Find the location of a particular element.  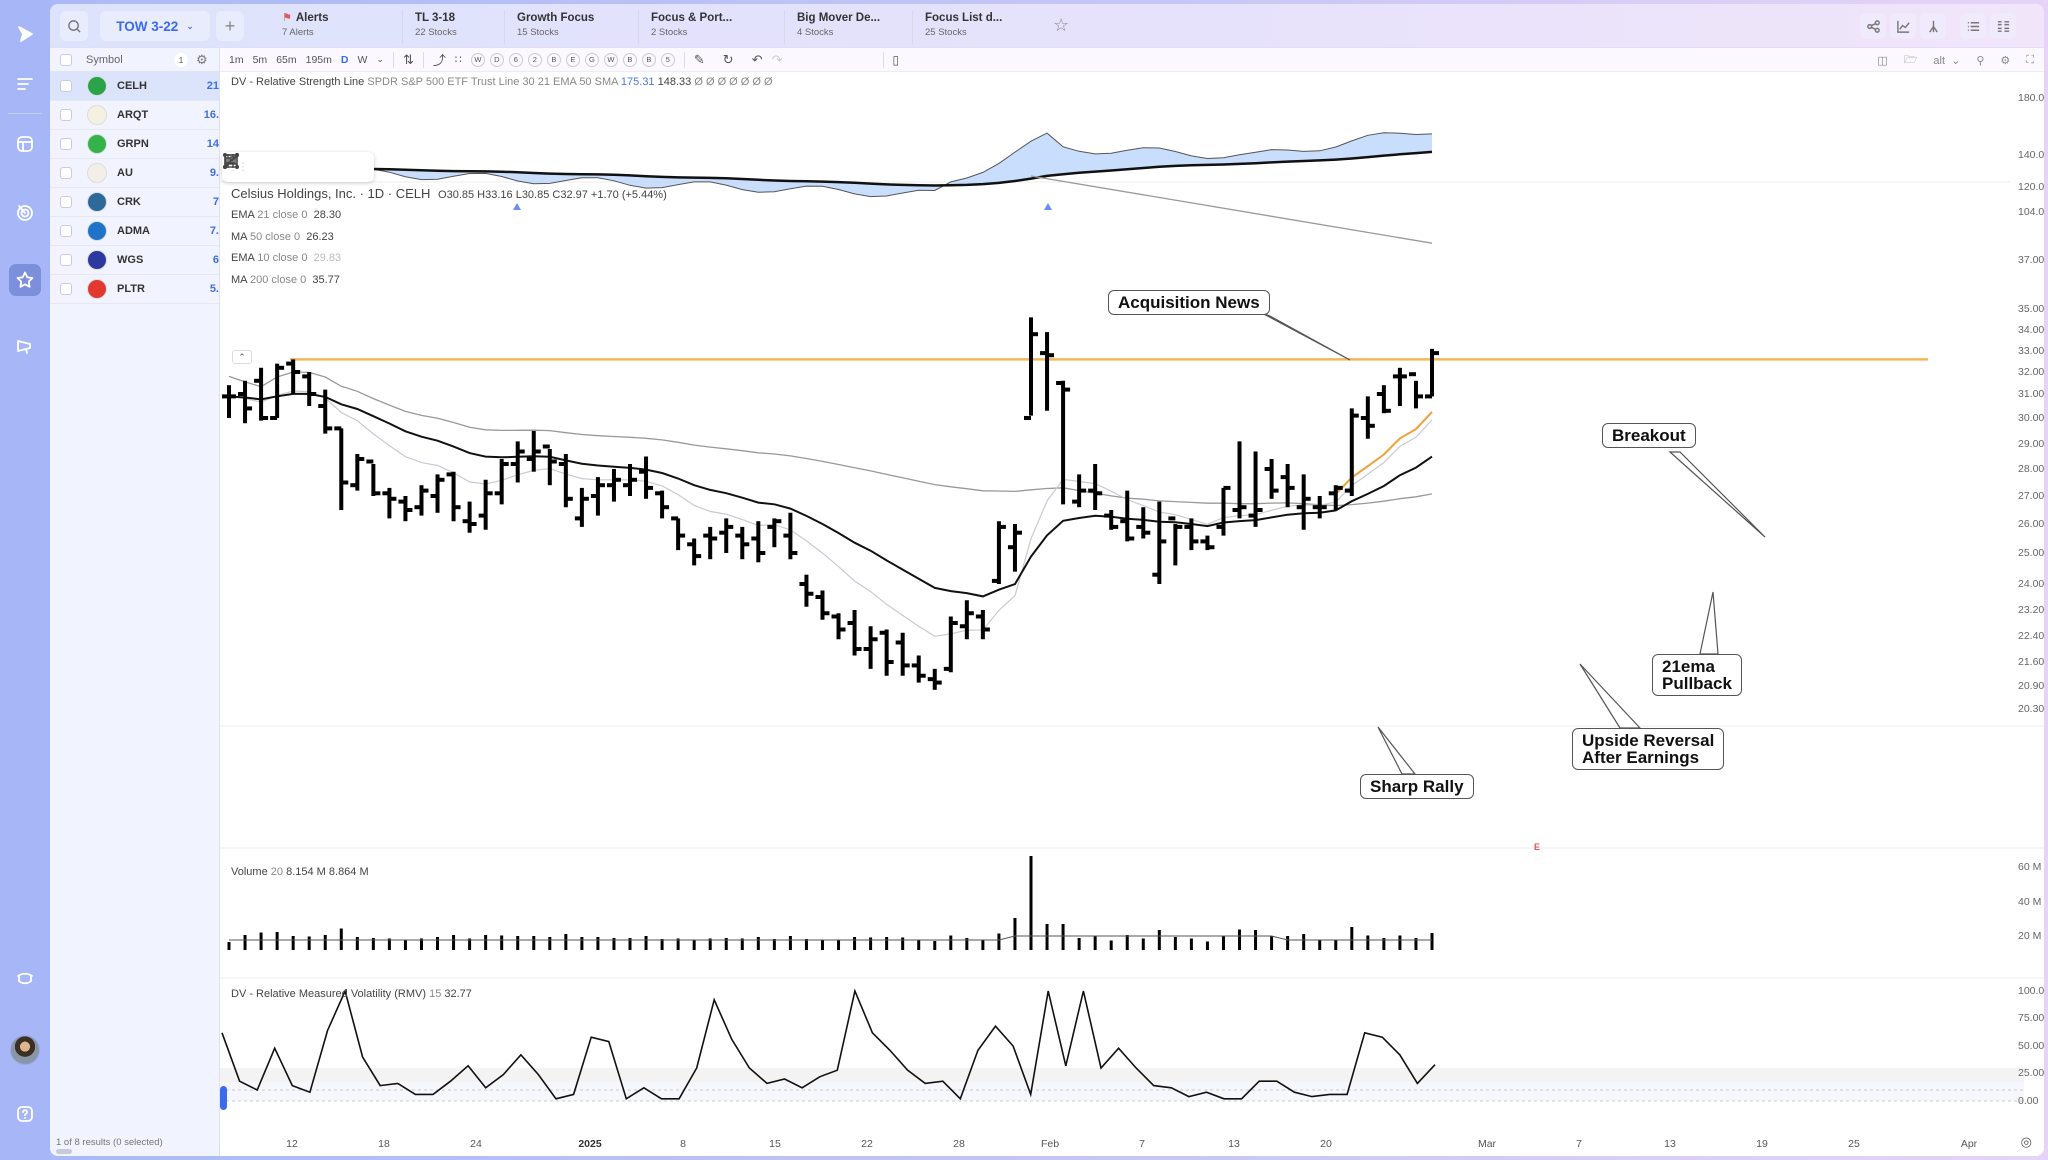

select-all-checkbox is located at coordinates (66, 59).